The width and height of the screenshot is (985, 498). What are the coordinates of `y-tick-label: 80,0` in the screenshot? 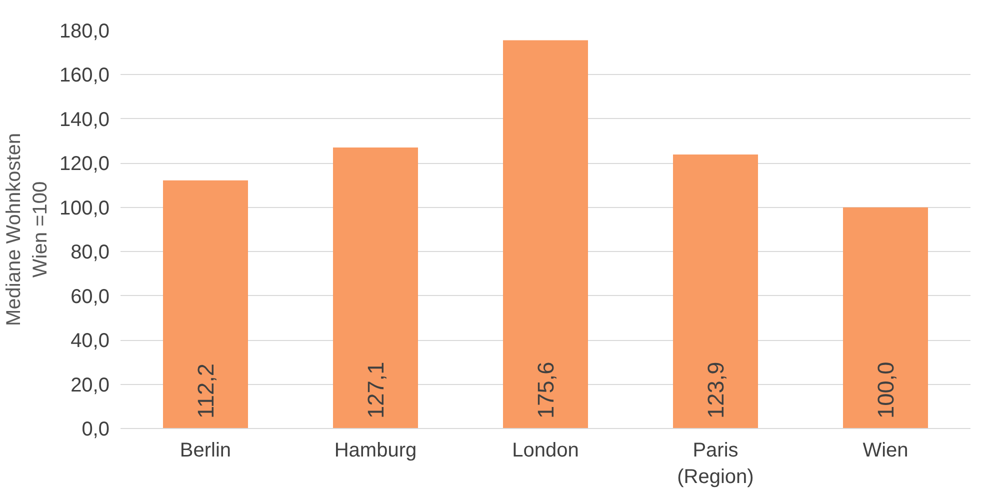 It's located at (90, 253).